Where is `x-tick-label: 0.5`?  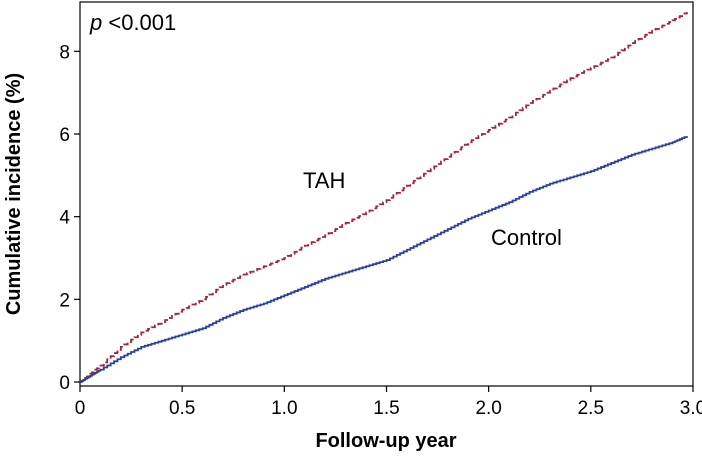
x-tick-label: 0.5 is located at coordinates (182, 408).